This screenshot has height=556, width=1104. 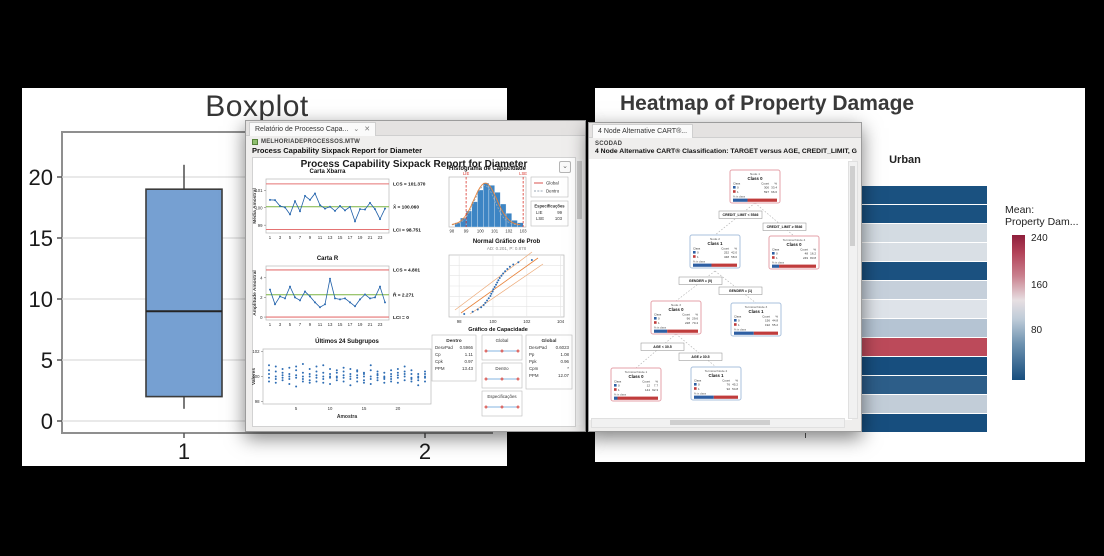 What do you see at coordinates (367, 129) in the screenshot?
I see `tab-close-icon: ✕` at bounding box center [367, 129].